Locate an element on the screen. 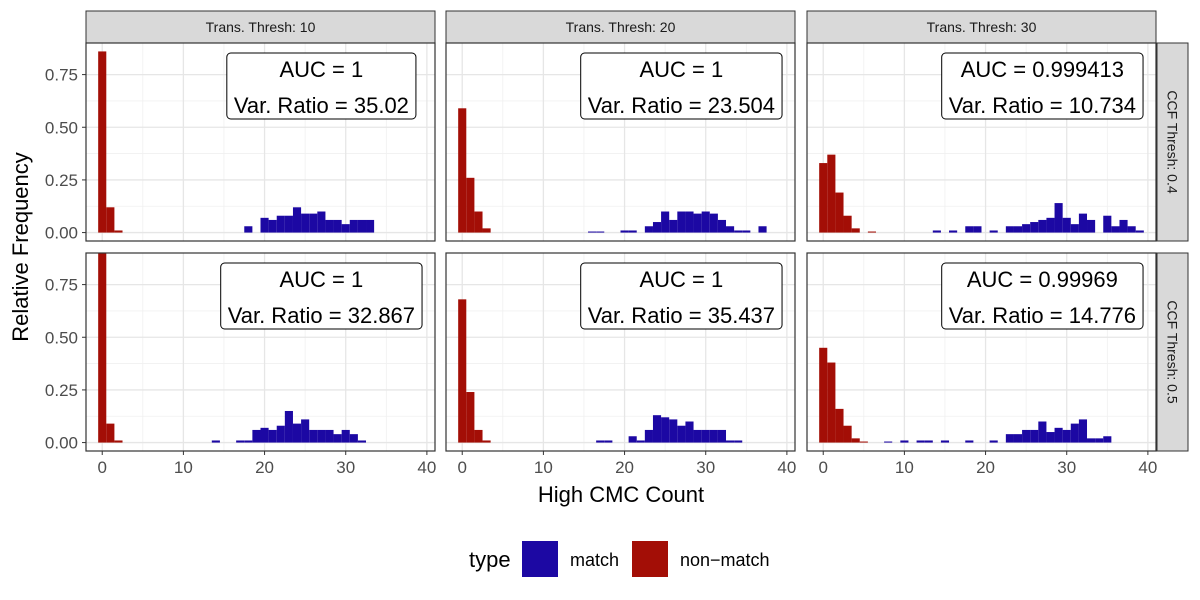 The height and width of the screenshot is (600, 1200). facet-strip-row is located at coordinates (1172, 352).